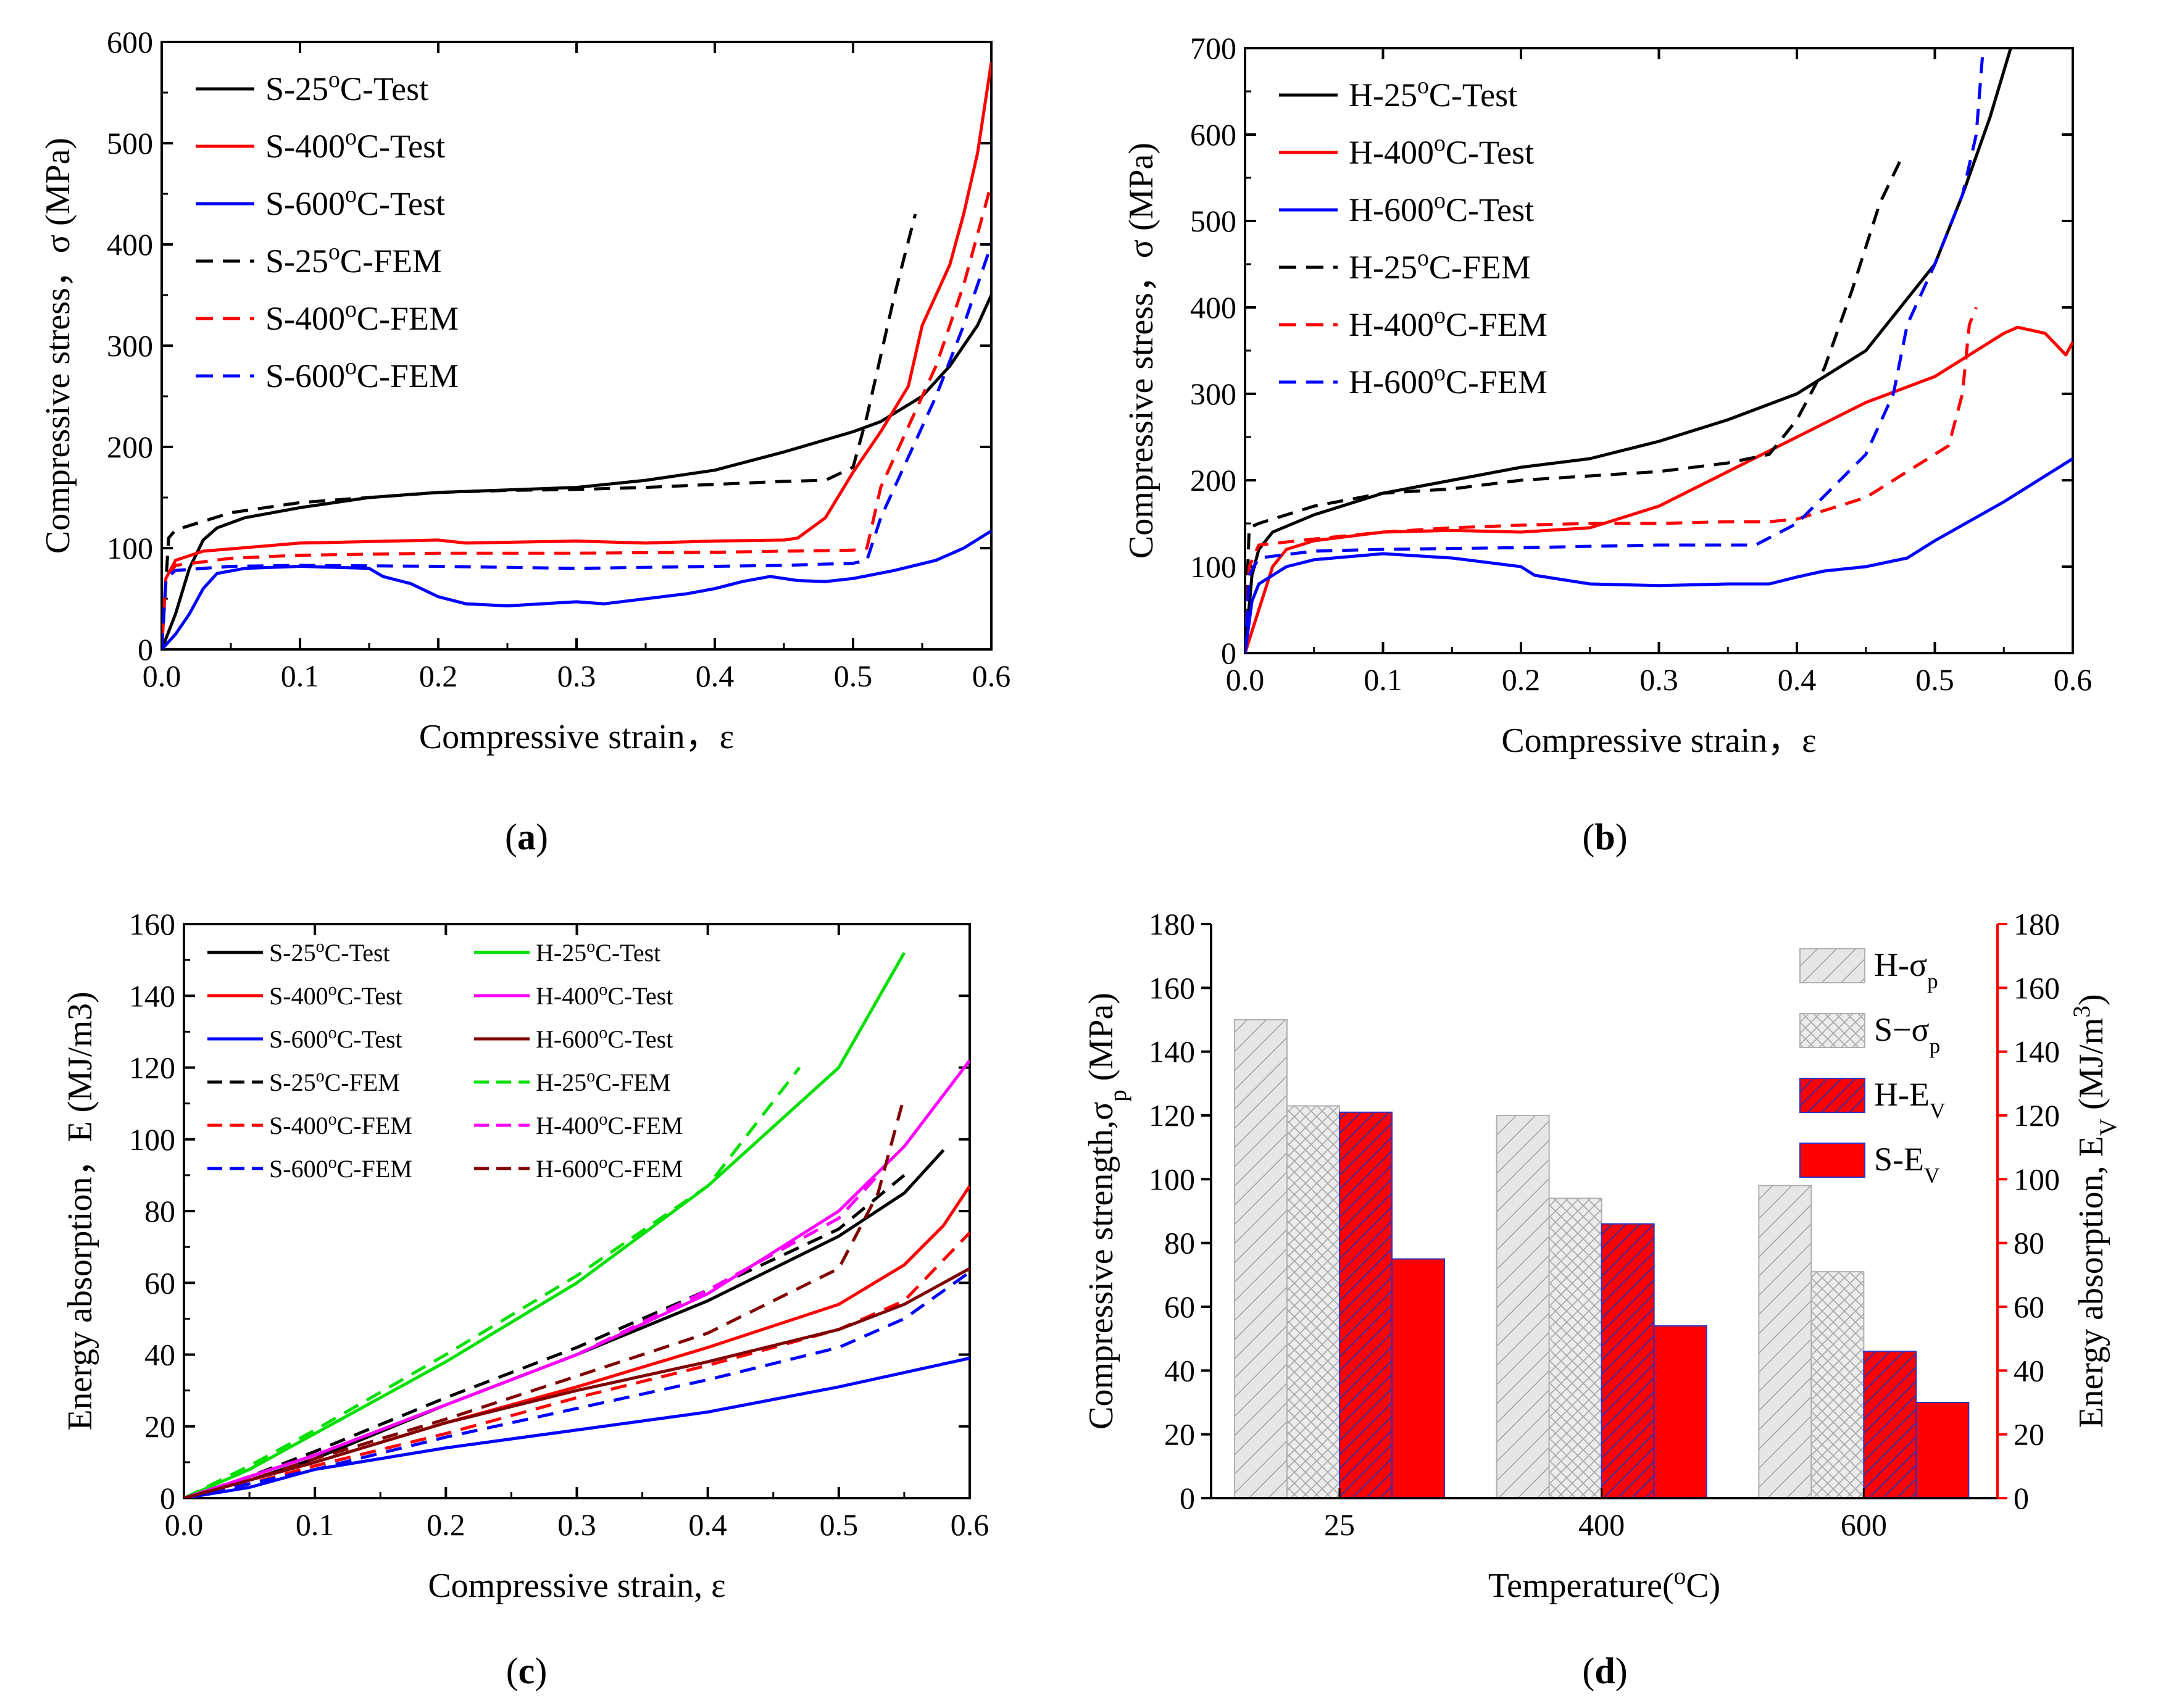 Image resolution: width=2166 pixels, height=1708 pixels. I want to click on series-line-H-25oC-Test, so click(545, 1225).